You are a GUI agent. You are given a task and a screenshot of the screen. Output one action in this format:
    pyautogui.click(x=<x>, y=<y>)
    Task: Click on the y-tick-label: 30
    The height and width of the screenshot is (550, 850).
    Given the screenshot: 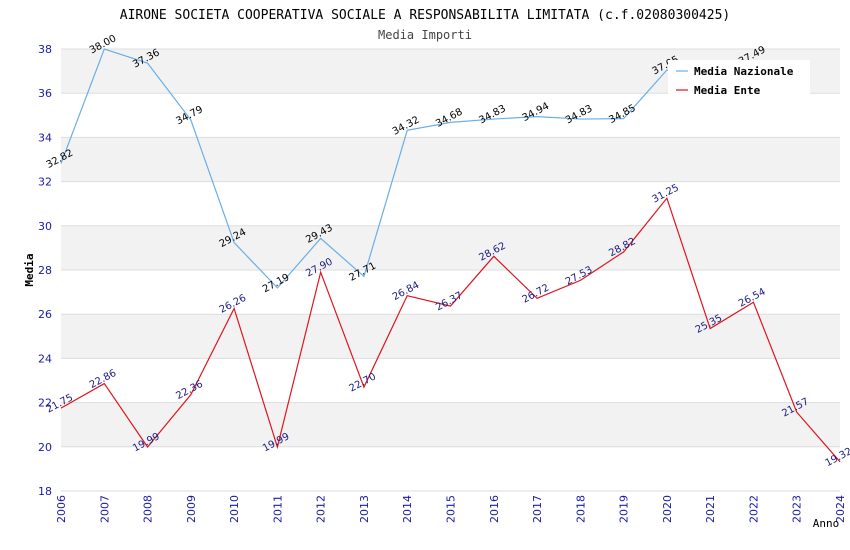 What is the action you would take?
    pyautogui.click(x=45, y=226)
    